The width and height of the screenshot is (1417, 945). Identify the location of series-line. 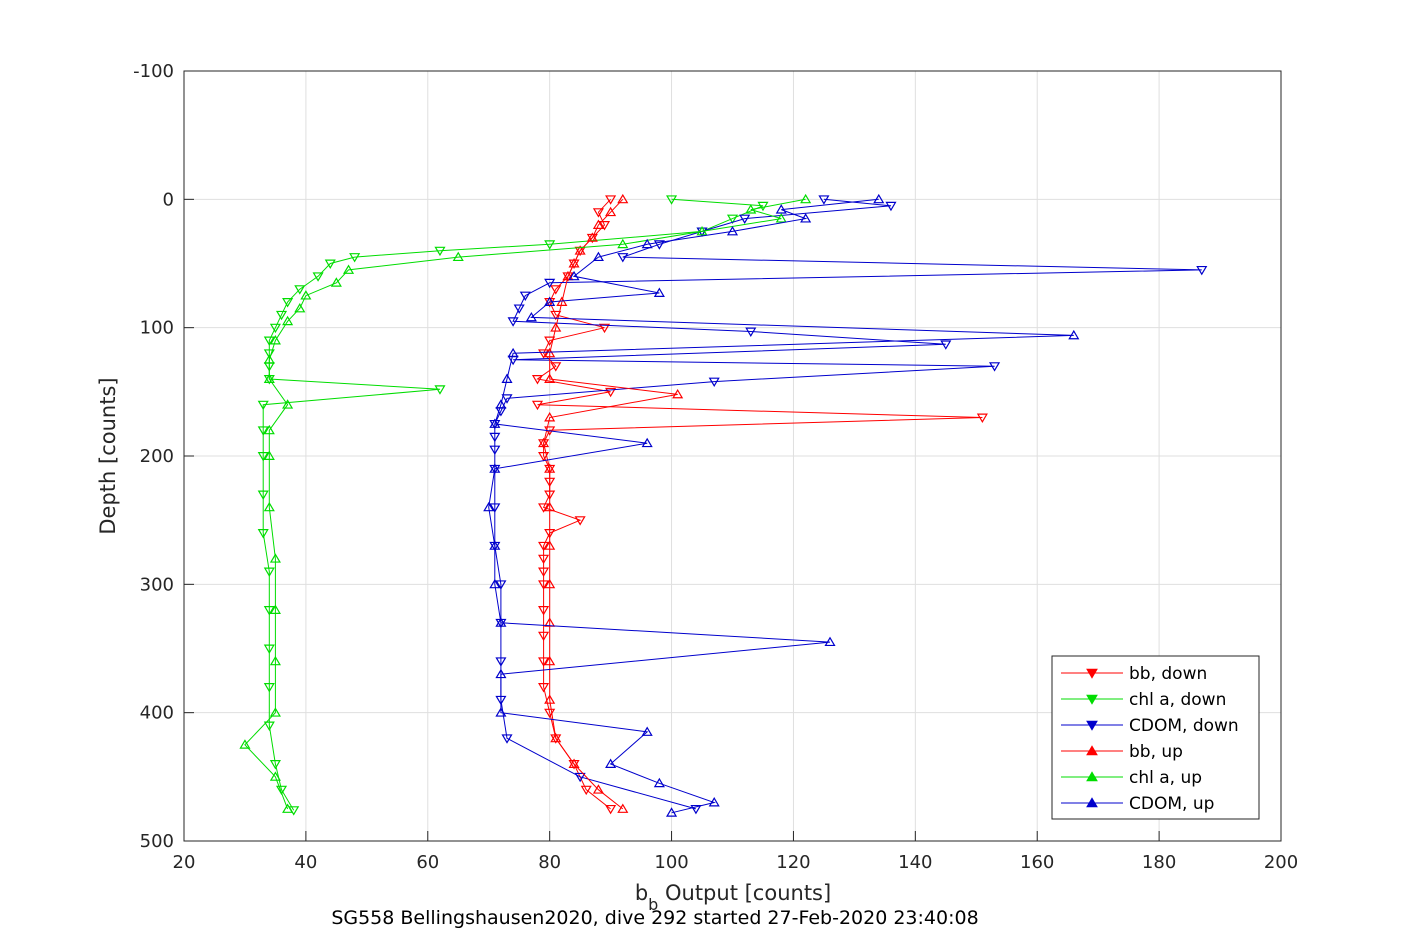
(610, 504).